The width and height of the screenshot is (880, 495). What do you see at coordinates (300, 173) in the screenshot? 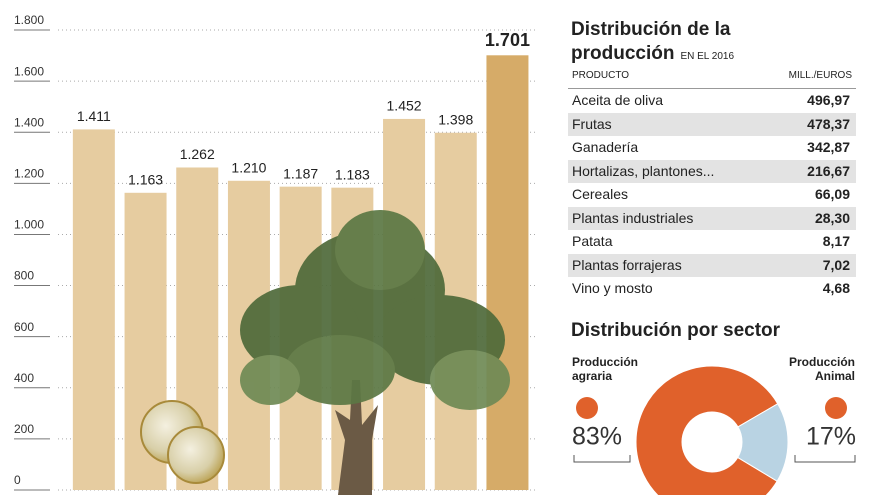
I see `value-label: 1.187` at bounding box center [300, 173].